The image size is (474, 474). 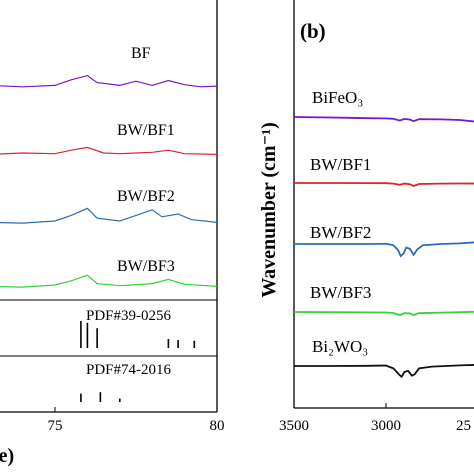 What do you see at coordinates (109, 281) in the screenshot?
I see `xrd-series-bw-bf3` at bounding box center [109, 281].